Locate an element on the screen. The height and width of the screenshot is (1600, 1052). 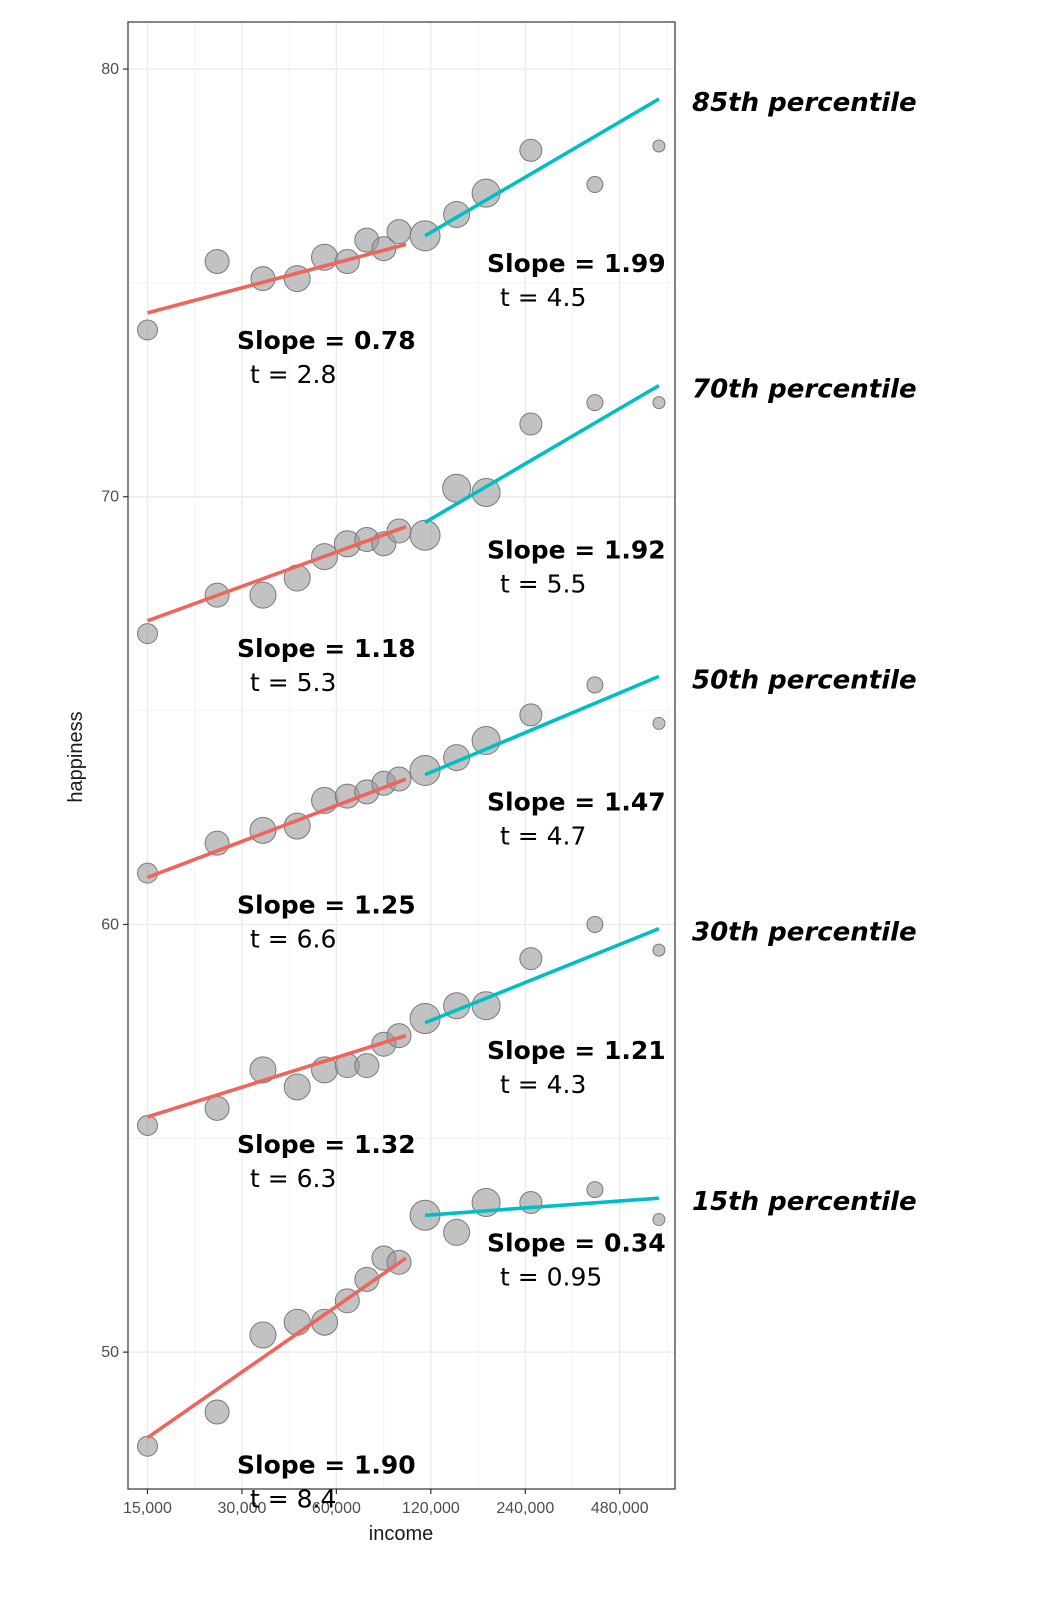
percentile-label: 70th percentile is located at coordinates (804, 390).